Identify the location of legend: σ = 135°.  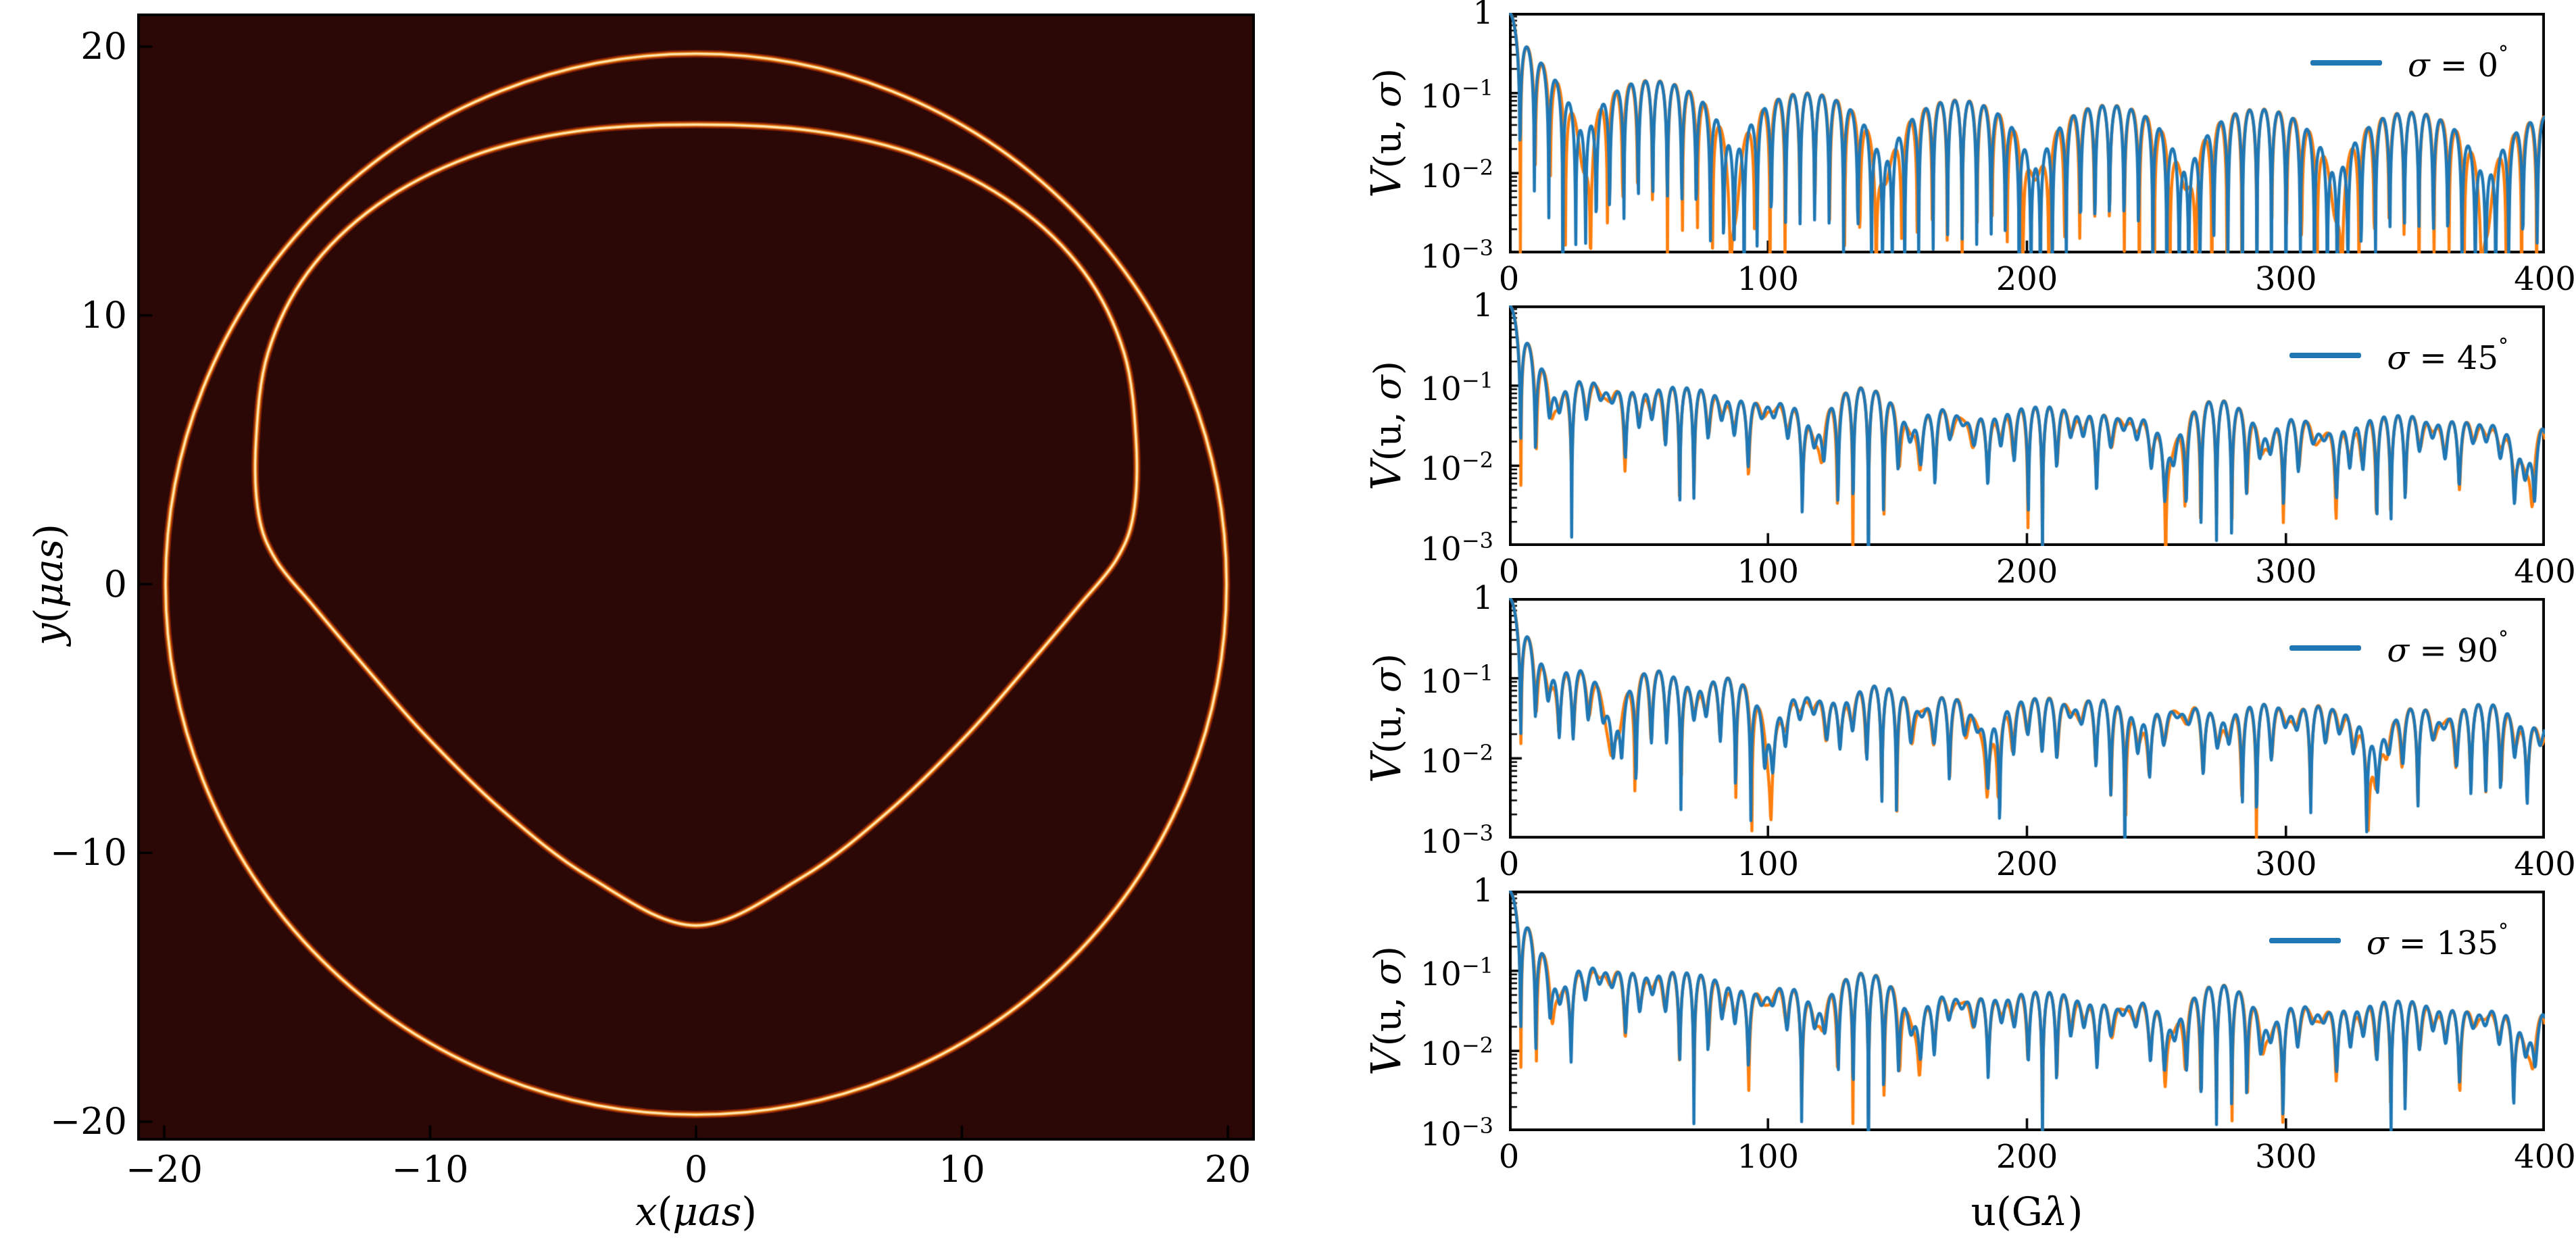
(2388, 941).